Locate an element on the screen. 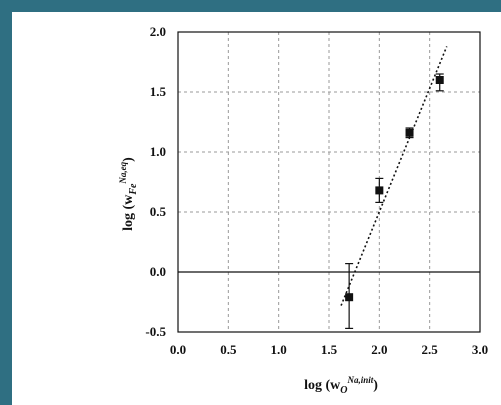  x-tick-label: 0.5 is located at coordinates (228, 349).